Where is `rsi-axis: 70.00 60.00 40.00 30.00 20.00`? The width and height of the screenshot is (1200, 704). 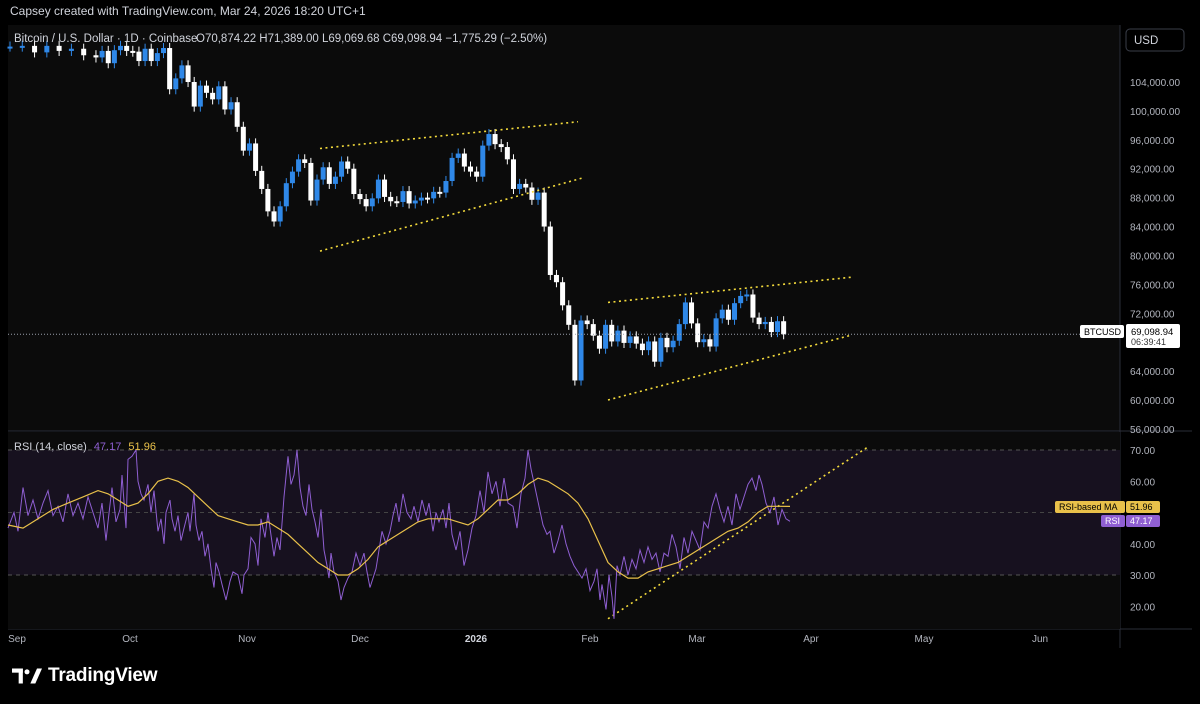 rsi-axis: 70.00 60.00 40.00 30.00 20.00 is located at coordinates (1142, 529).